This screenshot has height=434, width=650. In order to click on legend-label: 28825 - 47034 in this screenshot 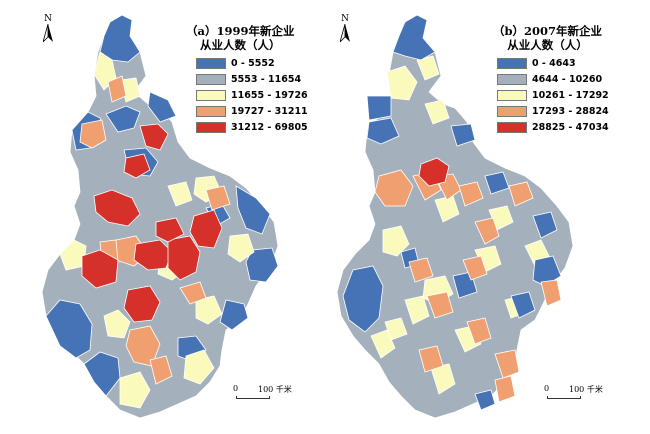, I will do `click(570, 127)`.